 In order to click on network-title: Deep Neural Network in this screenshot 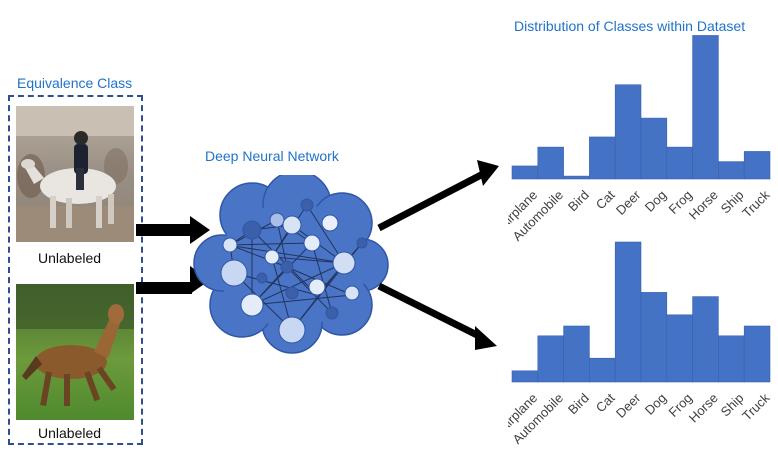, I will do `click(272, 156)`.